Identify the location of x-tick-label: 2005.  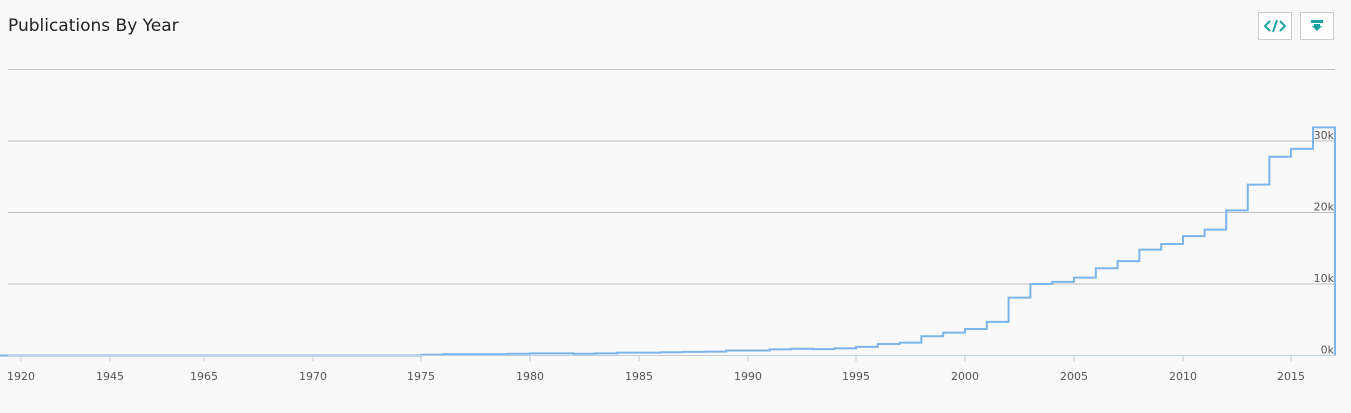
(1074, 376).